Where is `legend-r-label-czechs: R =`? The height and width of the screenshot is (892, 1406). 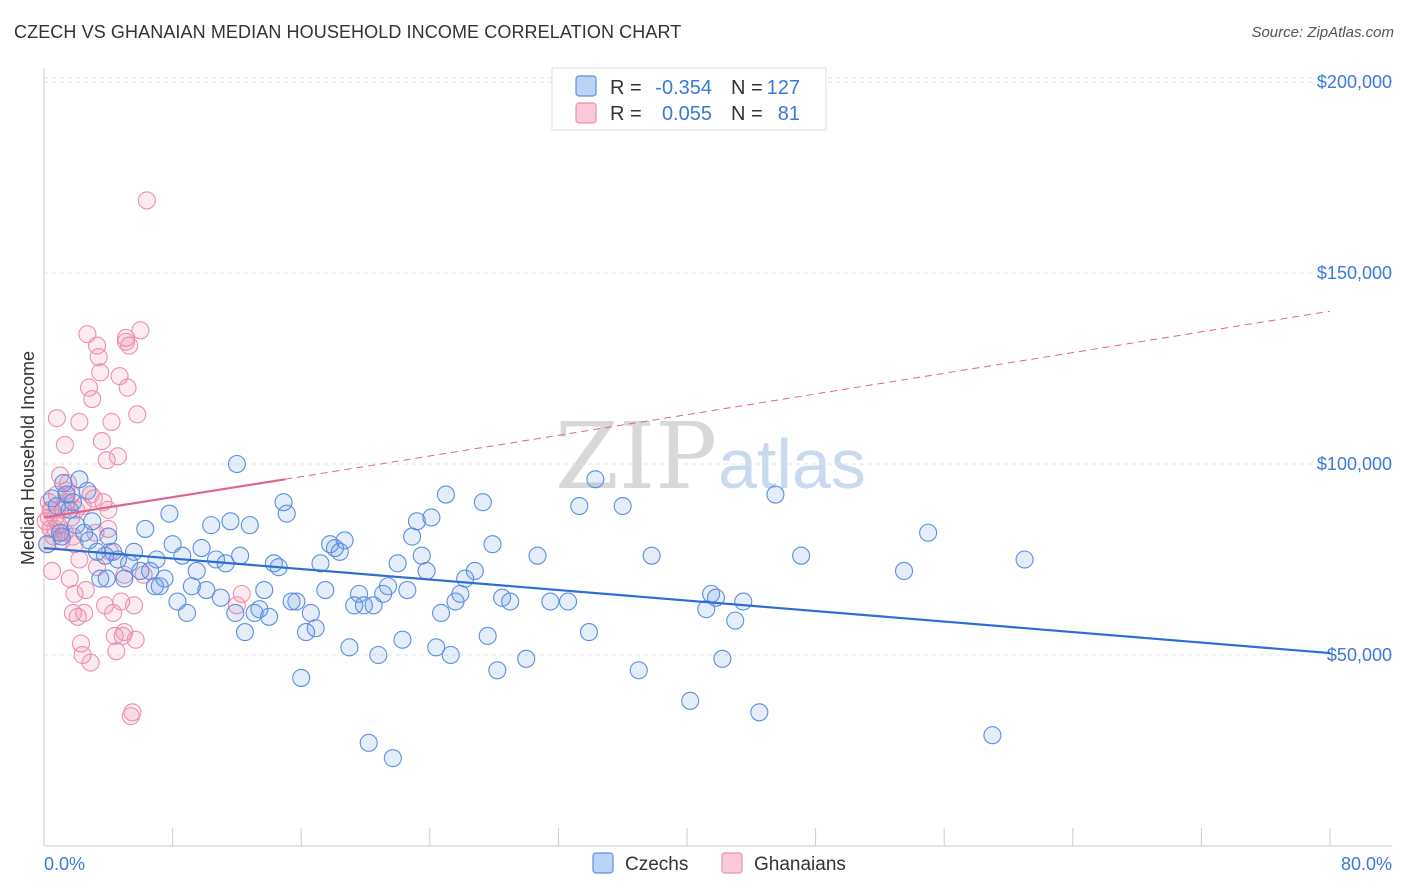 legend-r-label-czechs: R = is located at coordinates (626, 88).